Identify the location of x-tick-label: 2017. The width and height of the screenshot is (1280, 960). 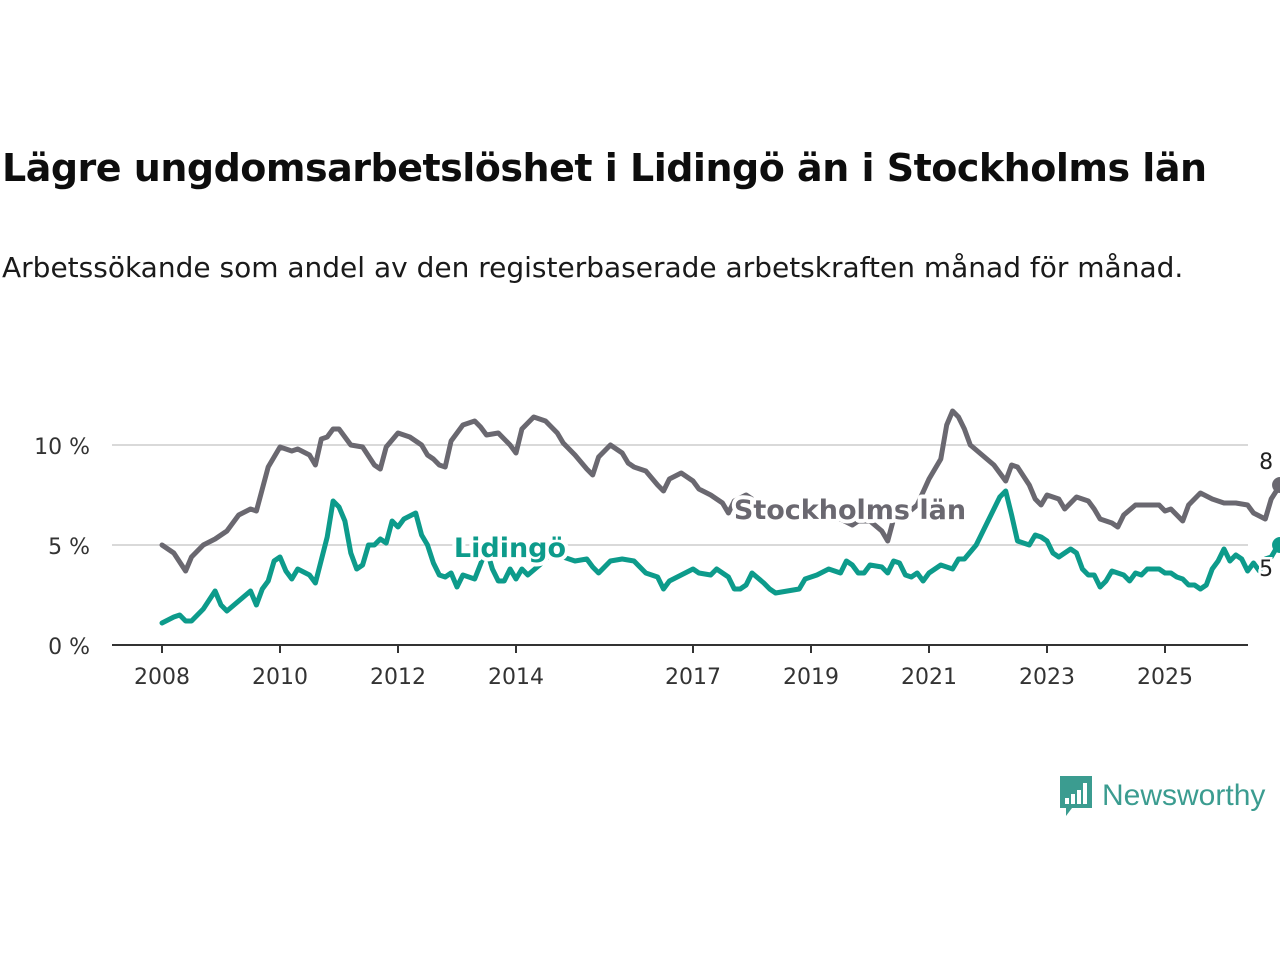
(693, 677).